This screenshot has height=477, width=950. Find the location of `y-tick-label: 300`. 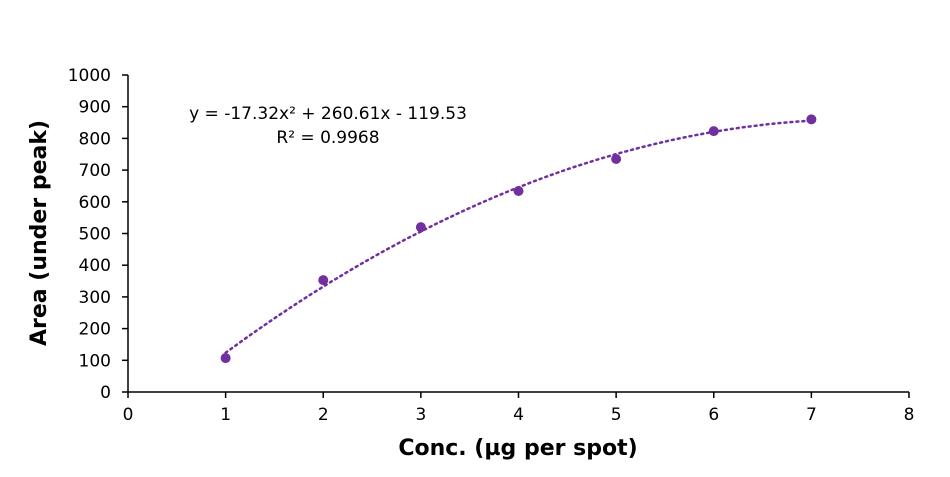

y-tick-label: 300 is located at coordinates (95, 298).